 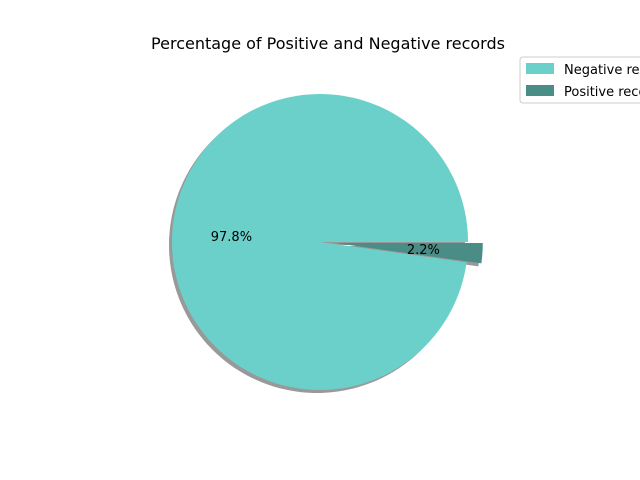 I want to click on legend-label-negative: Negative records, so click(x=602, y=70).